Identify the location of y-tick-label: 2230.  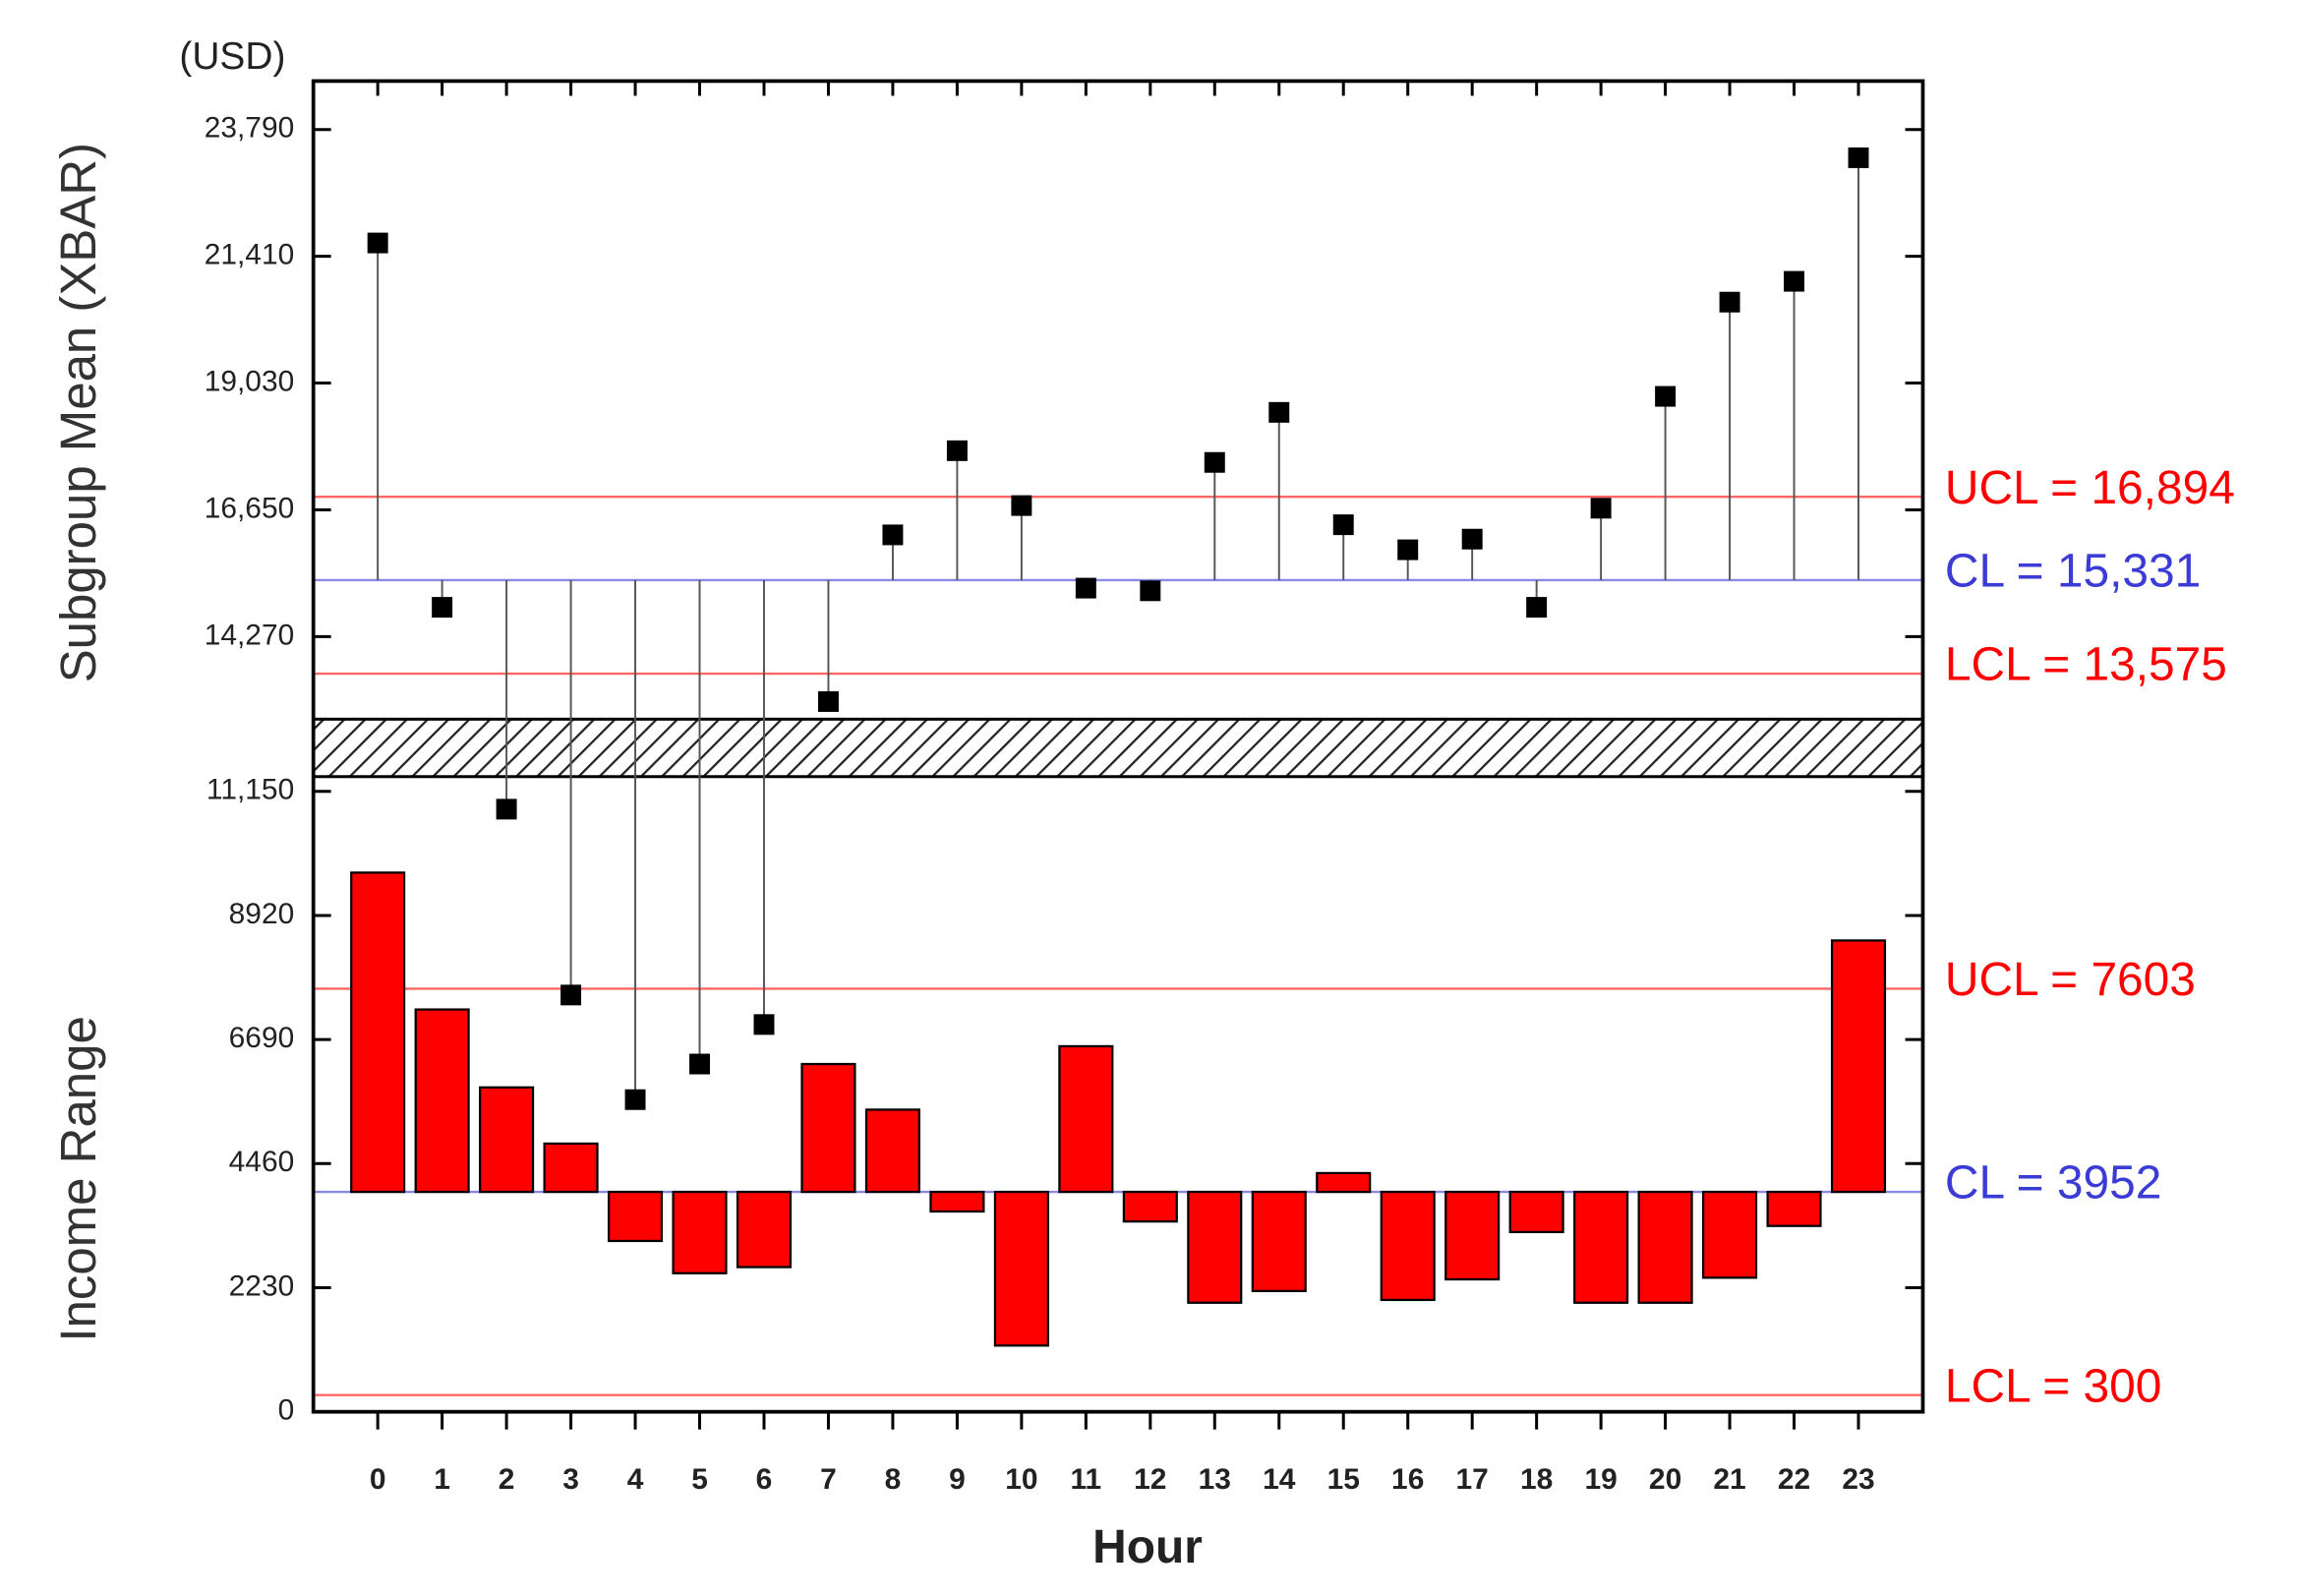
(262, 1286).